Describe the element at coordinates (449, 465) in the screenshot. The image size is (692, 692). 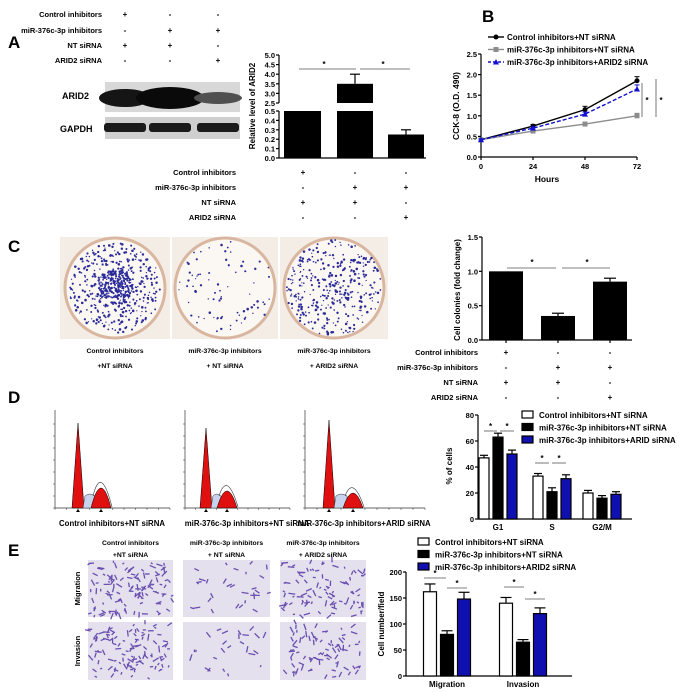
I see `d-y-axis-title: % of cells` at that location.